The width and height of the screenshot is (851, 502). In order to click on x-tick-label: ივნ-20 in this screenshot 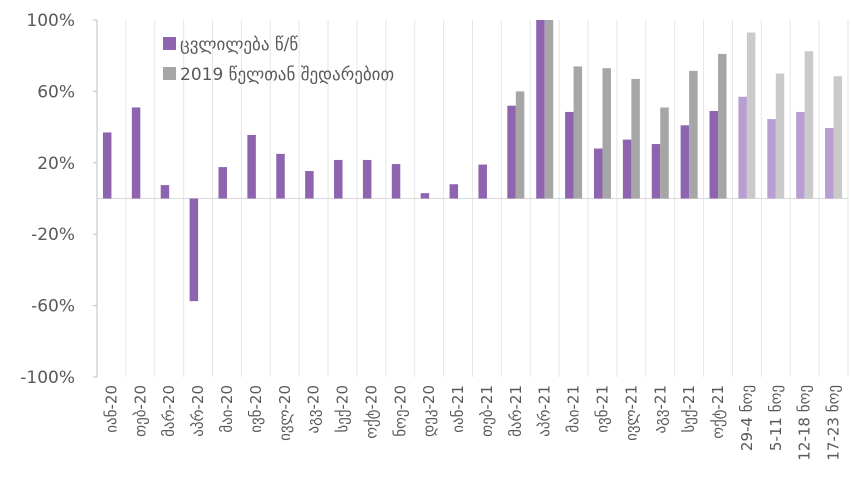, I will do `click(256, 409)`.